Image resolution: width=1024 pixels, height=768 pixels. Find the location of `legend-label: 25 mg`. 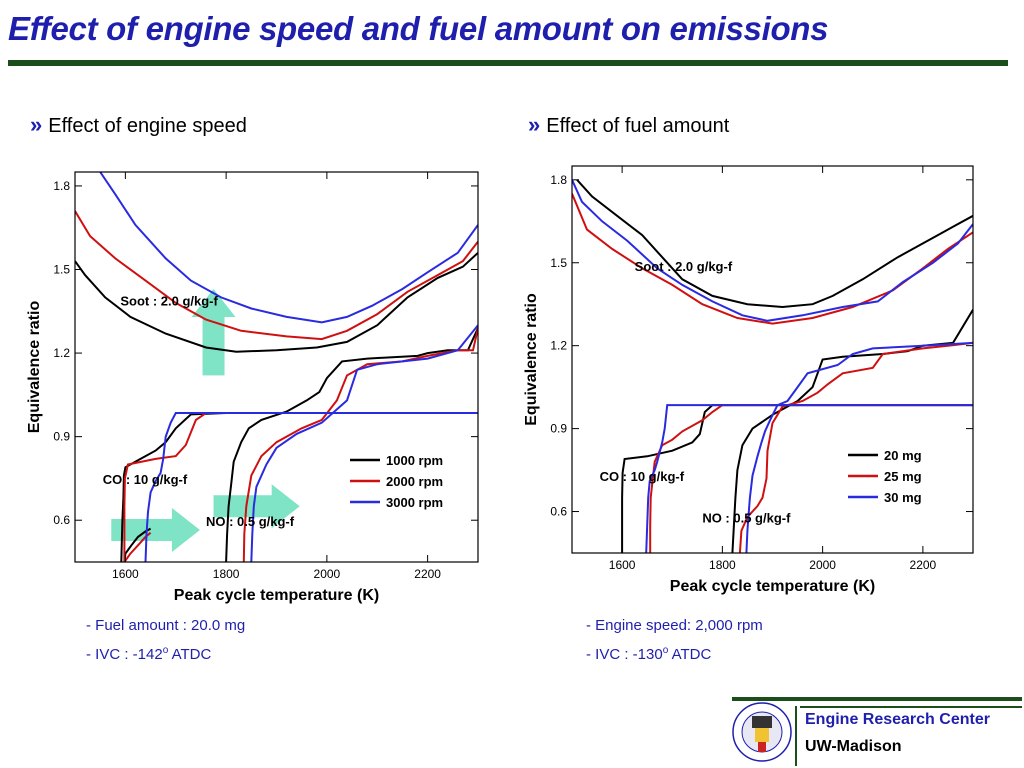

legend-label: 25 mg is located at coordinates (903, 476).